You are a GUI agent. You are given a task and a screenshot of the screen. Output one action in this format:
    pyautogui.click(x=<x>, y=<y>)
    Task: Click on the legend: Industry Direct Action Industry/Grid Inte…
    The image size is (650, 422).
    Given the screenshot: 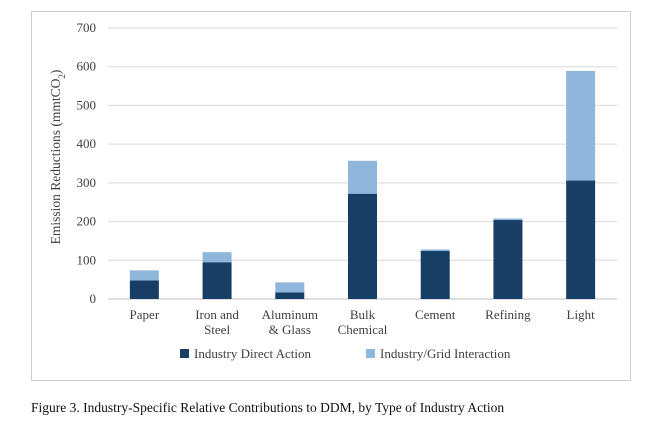 What is the action you would take?
    pyautogui.click(x=345, y=353)
    